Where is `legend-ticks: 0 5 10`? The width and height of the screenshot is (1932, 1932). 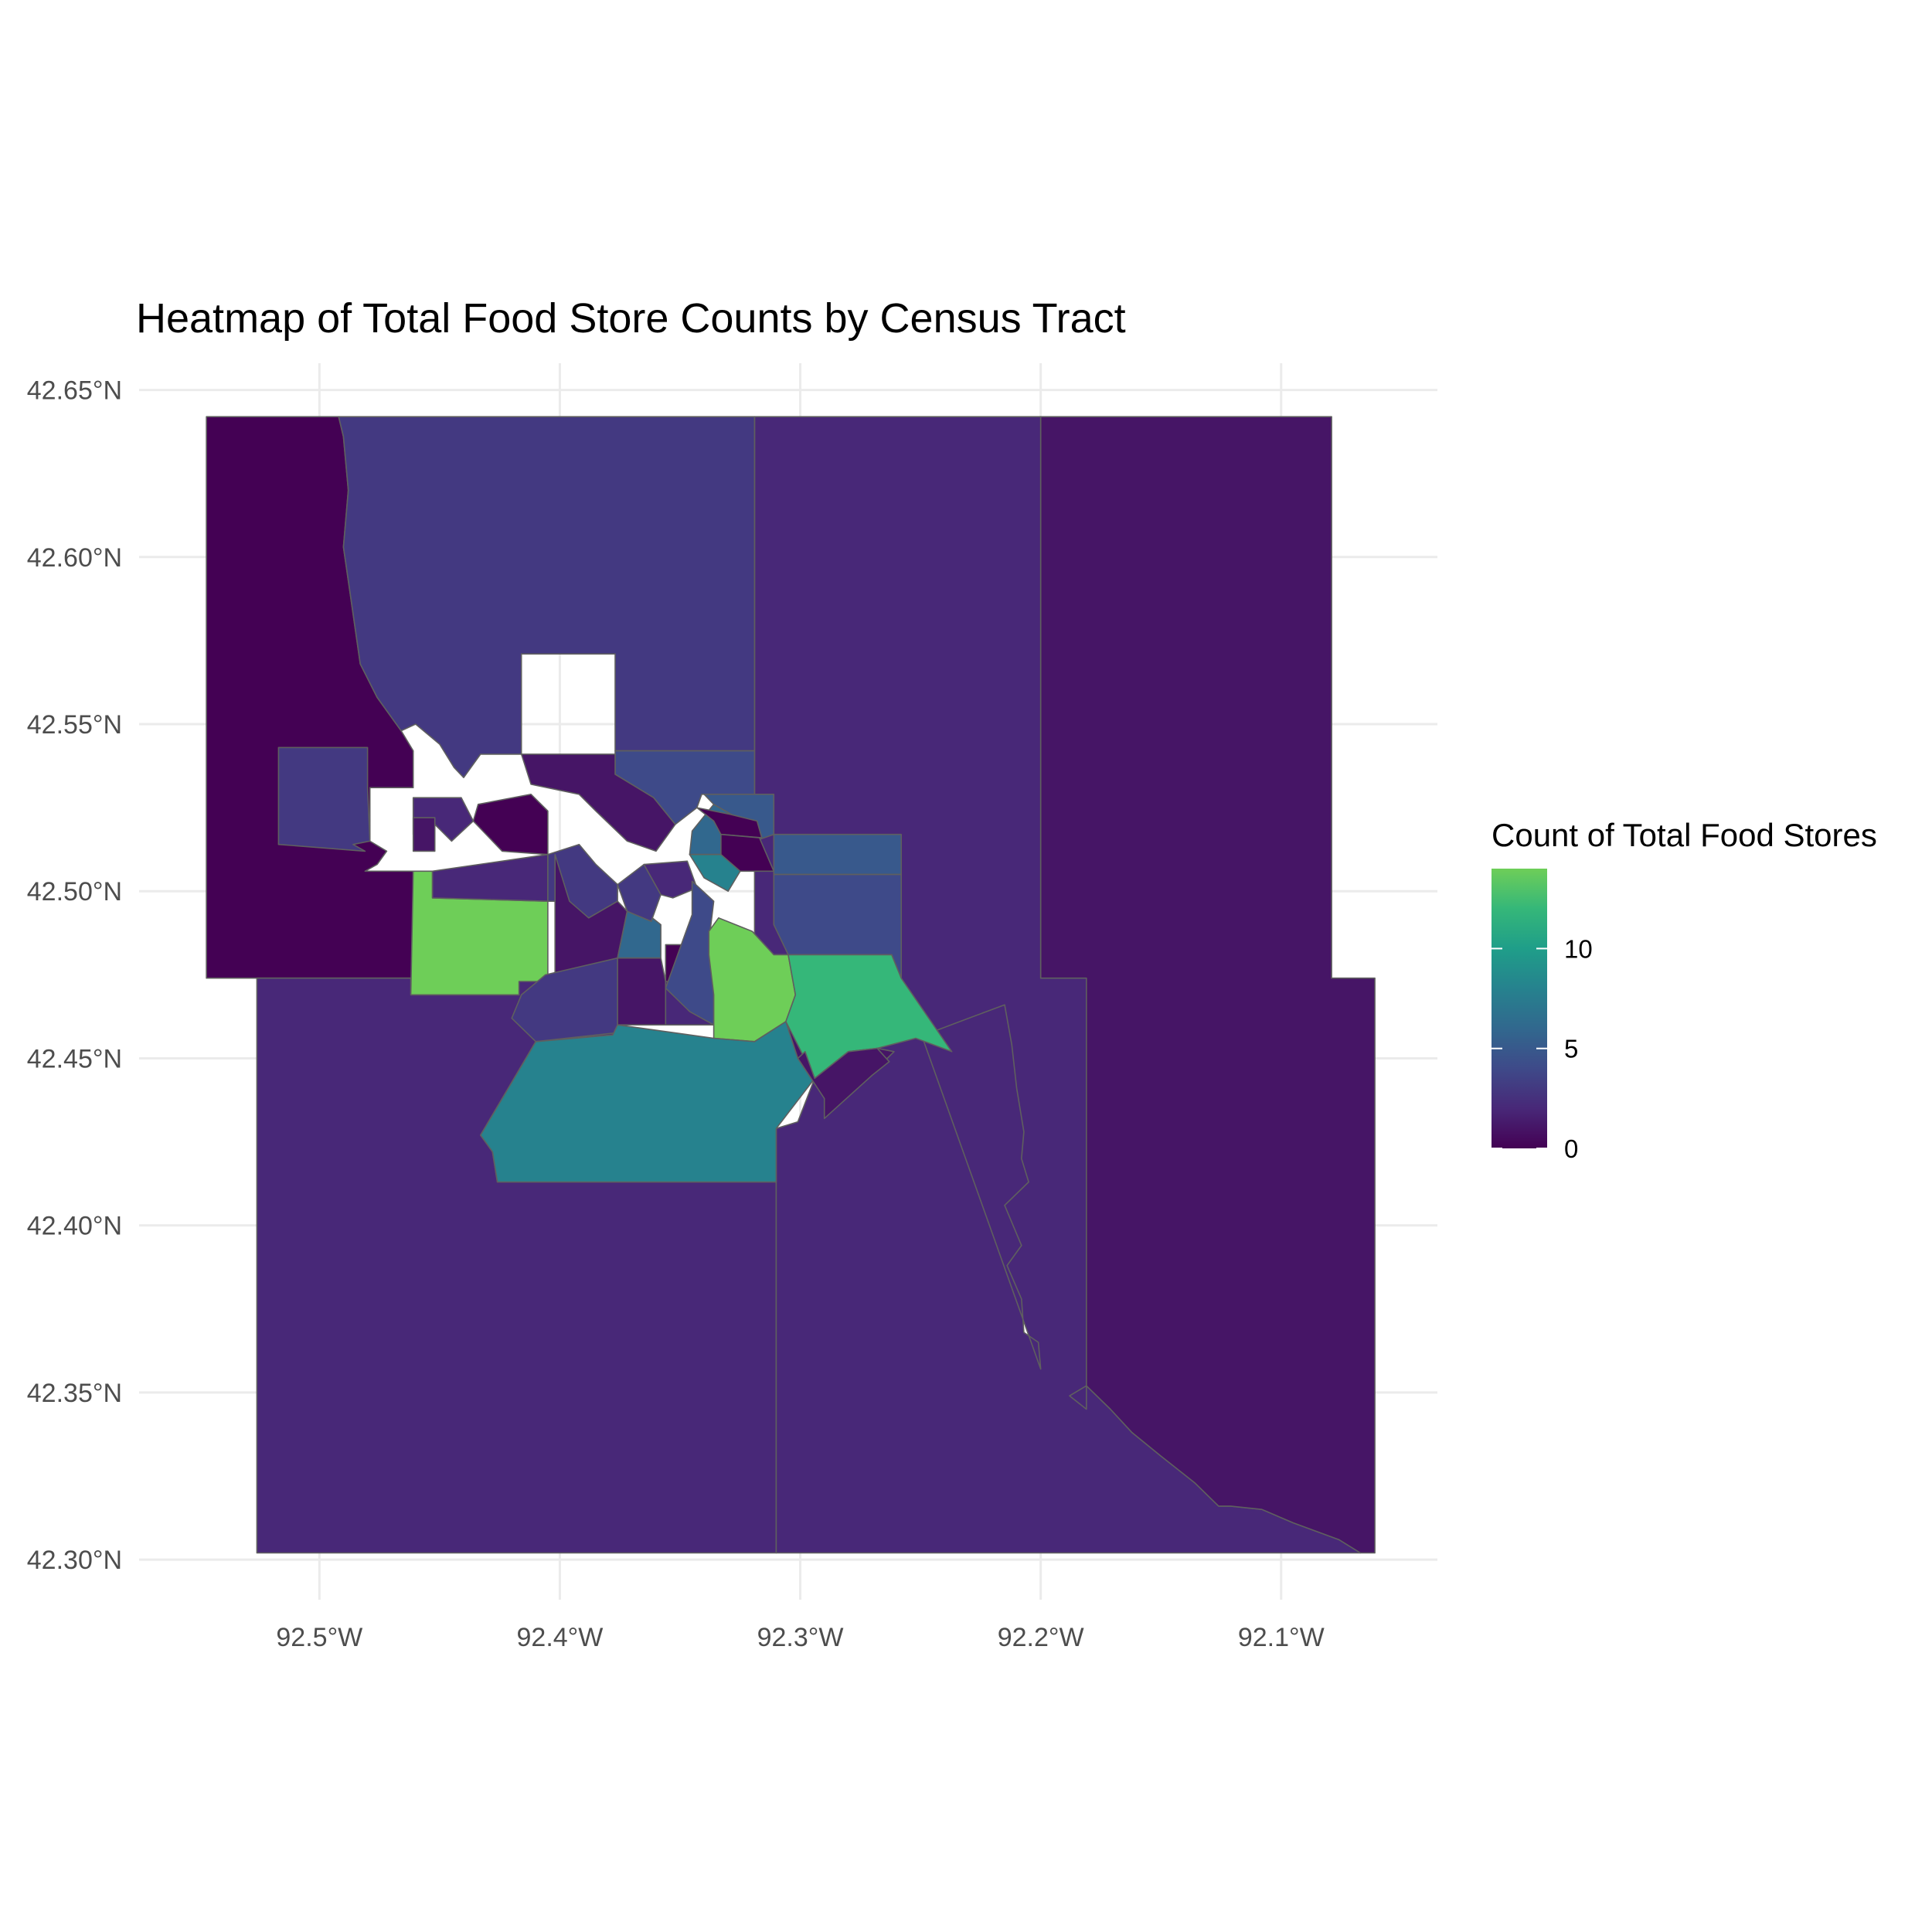 legend-ticks: 0 5 10 is located at coordinates (1542, 1049).